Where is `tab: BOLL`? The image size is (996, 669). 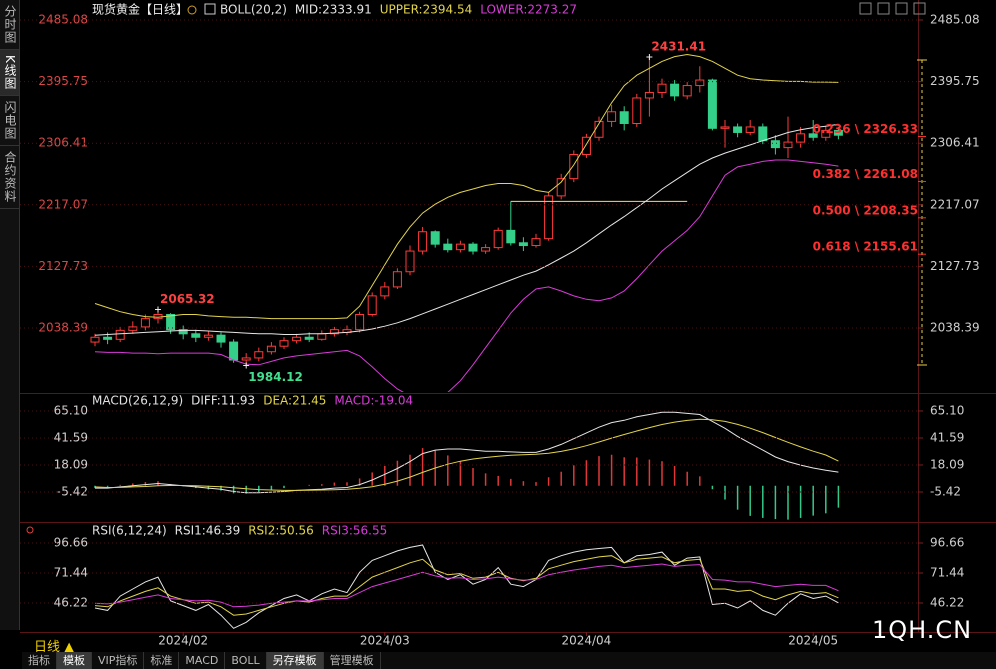 tab: BOLL is located at coordinates (246, 660).